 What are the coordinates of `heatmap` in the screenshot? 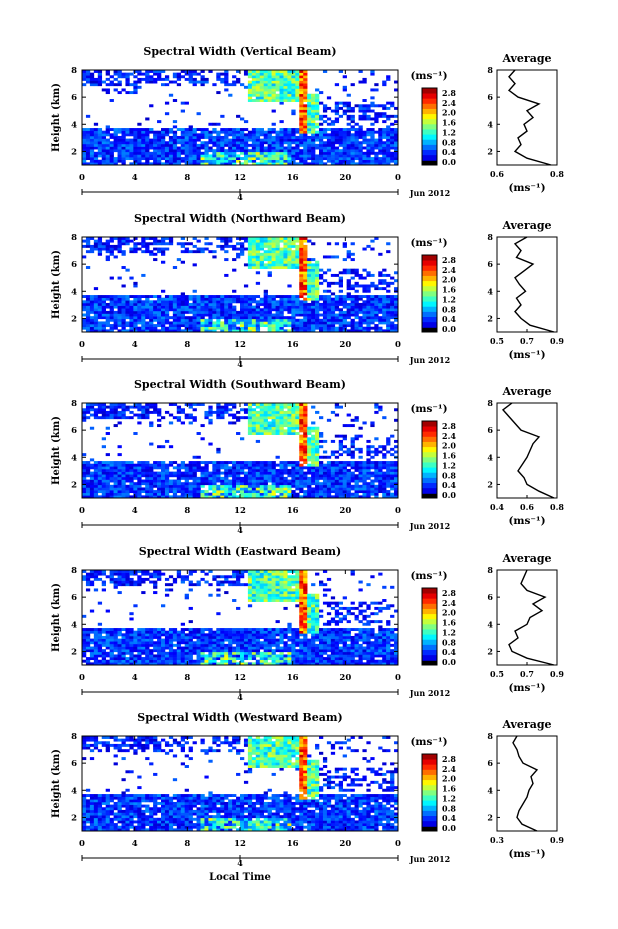 It's located at (240, 618).